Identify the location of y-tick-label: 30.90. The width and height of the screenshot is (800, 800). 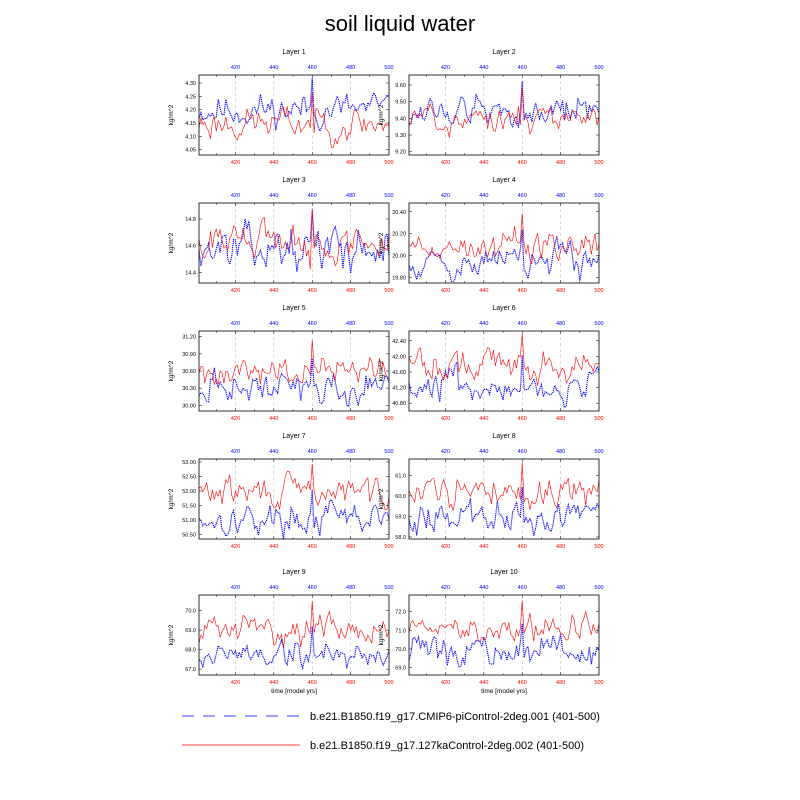
(189, 355).